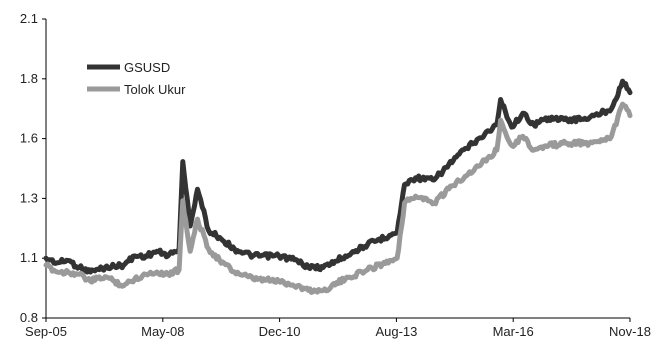 This screenshot has width=659, height=341. What do you see at coordinates (29, 317) in the screenshot?
I see `y-tick-label: 0.8` at bounding box center [29, 317].